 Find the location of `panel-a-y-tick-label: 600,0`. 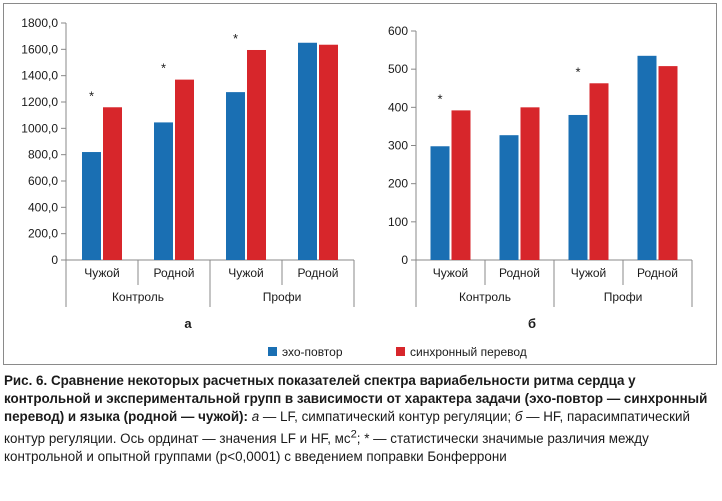

panel-a-y-tick-label: 600,0 is located at coordinates (43, 181).